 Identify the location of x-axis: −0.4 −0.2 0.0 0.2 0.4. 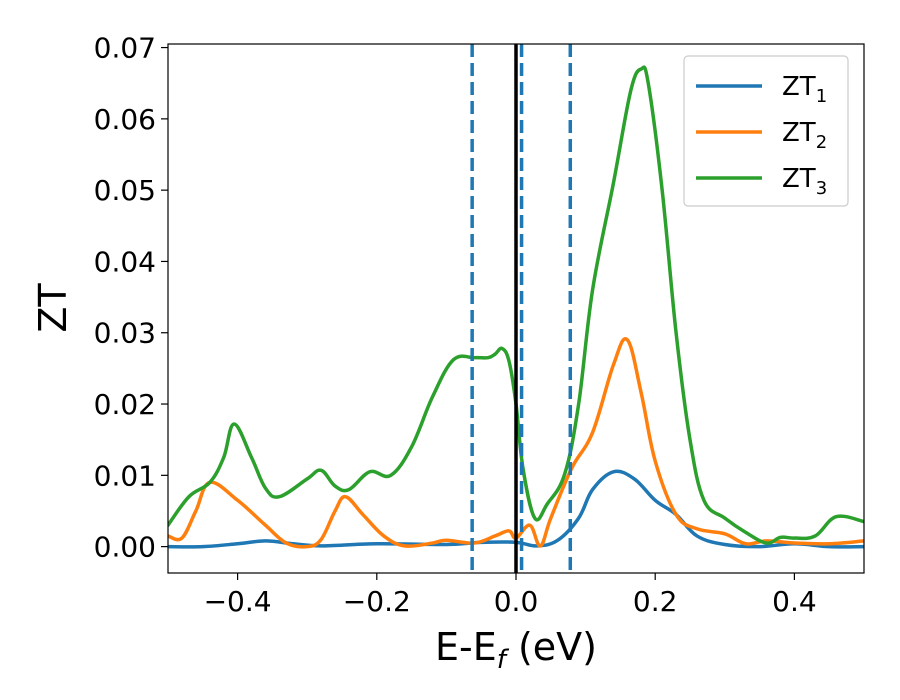
(510, 595).